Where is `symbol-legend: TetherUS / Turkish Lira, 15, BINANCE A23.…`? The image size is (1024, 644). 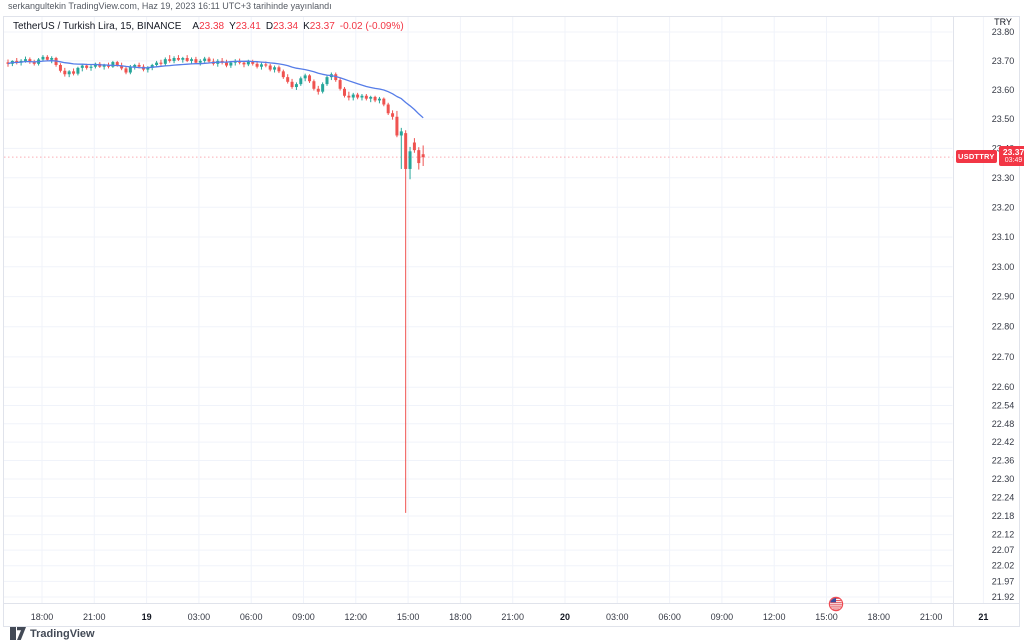 symbol-legend: TetherUS / Turkish Lira, 15, BINANCE A23.… is located at coordinates (208, 26).